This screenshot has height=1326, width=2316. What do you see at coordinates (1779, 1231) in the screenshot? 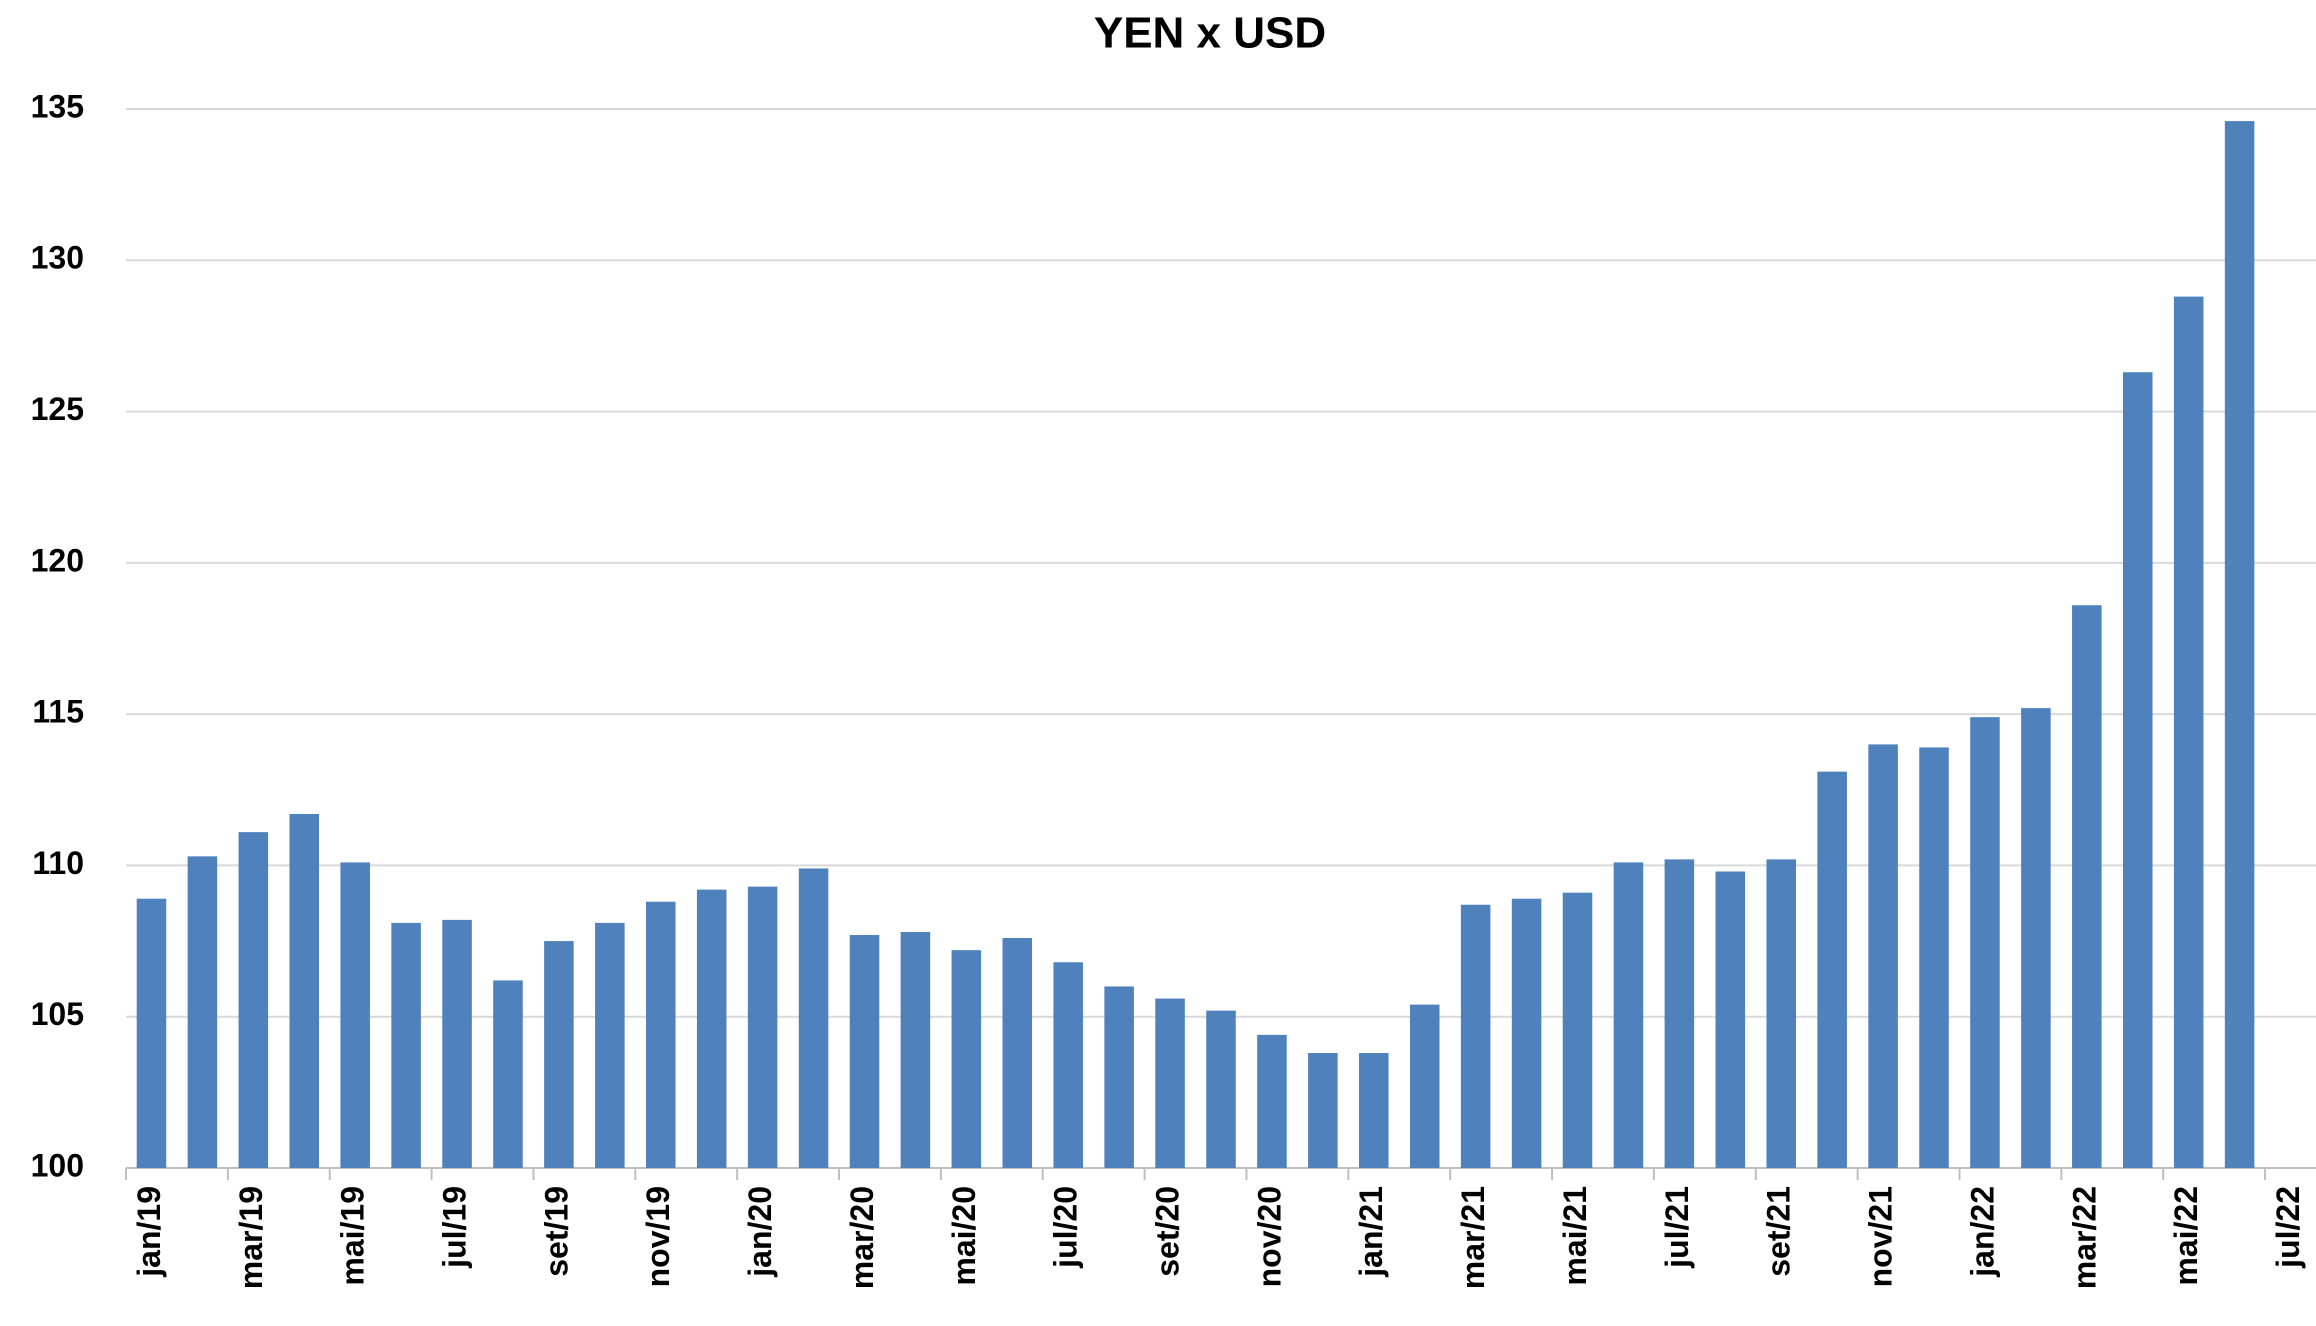
I see `x-tick-label: set/21` at bounding box center [1779, 1231].